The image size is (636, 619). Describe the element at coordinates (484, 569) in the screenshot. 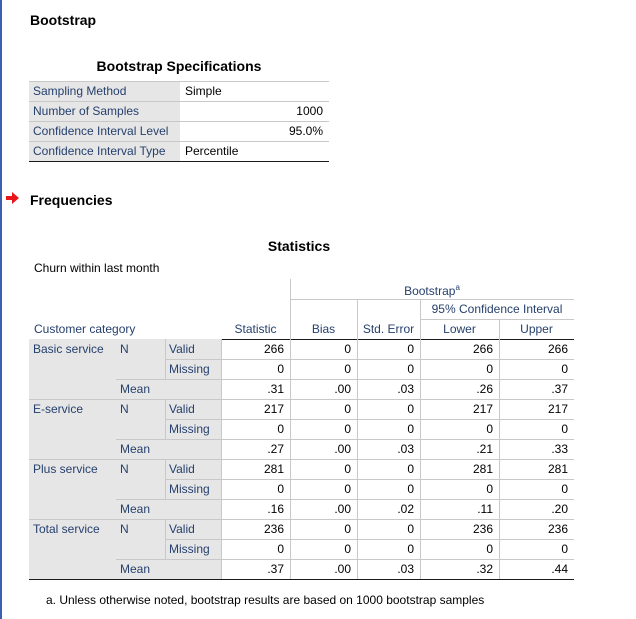

I see `table-cell: .32` at that location.